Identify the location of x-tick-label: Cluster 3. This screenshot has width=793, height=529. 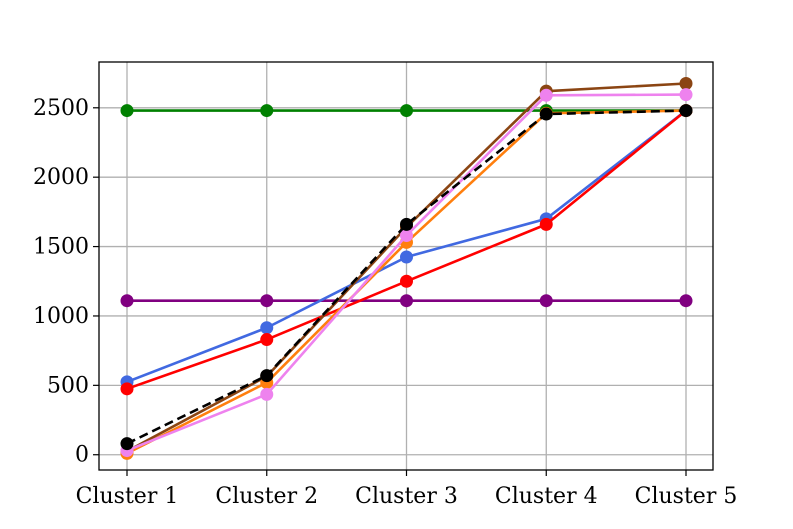
(406, 496).